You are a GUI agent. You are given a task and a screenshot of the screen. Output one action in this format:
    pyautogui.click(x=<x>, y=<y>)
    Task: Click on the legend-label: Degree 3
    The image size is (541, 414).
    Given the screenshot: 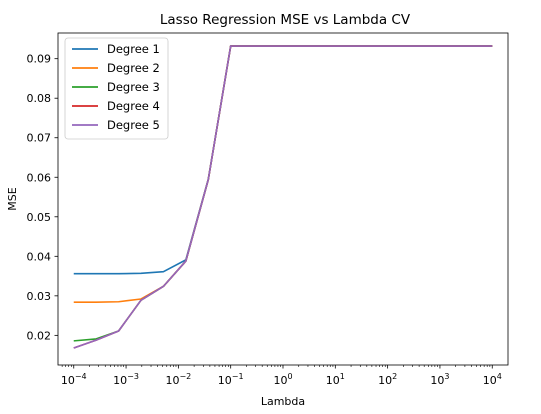 What is the action you would take?
    pyautogui.click(x=133, y=87)
    